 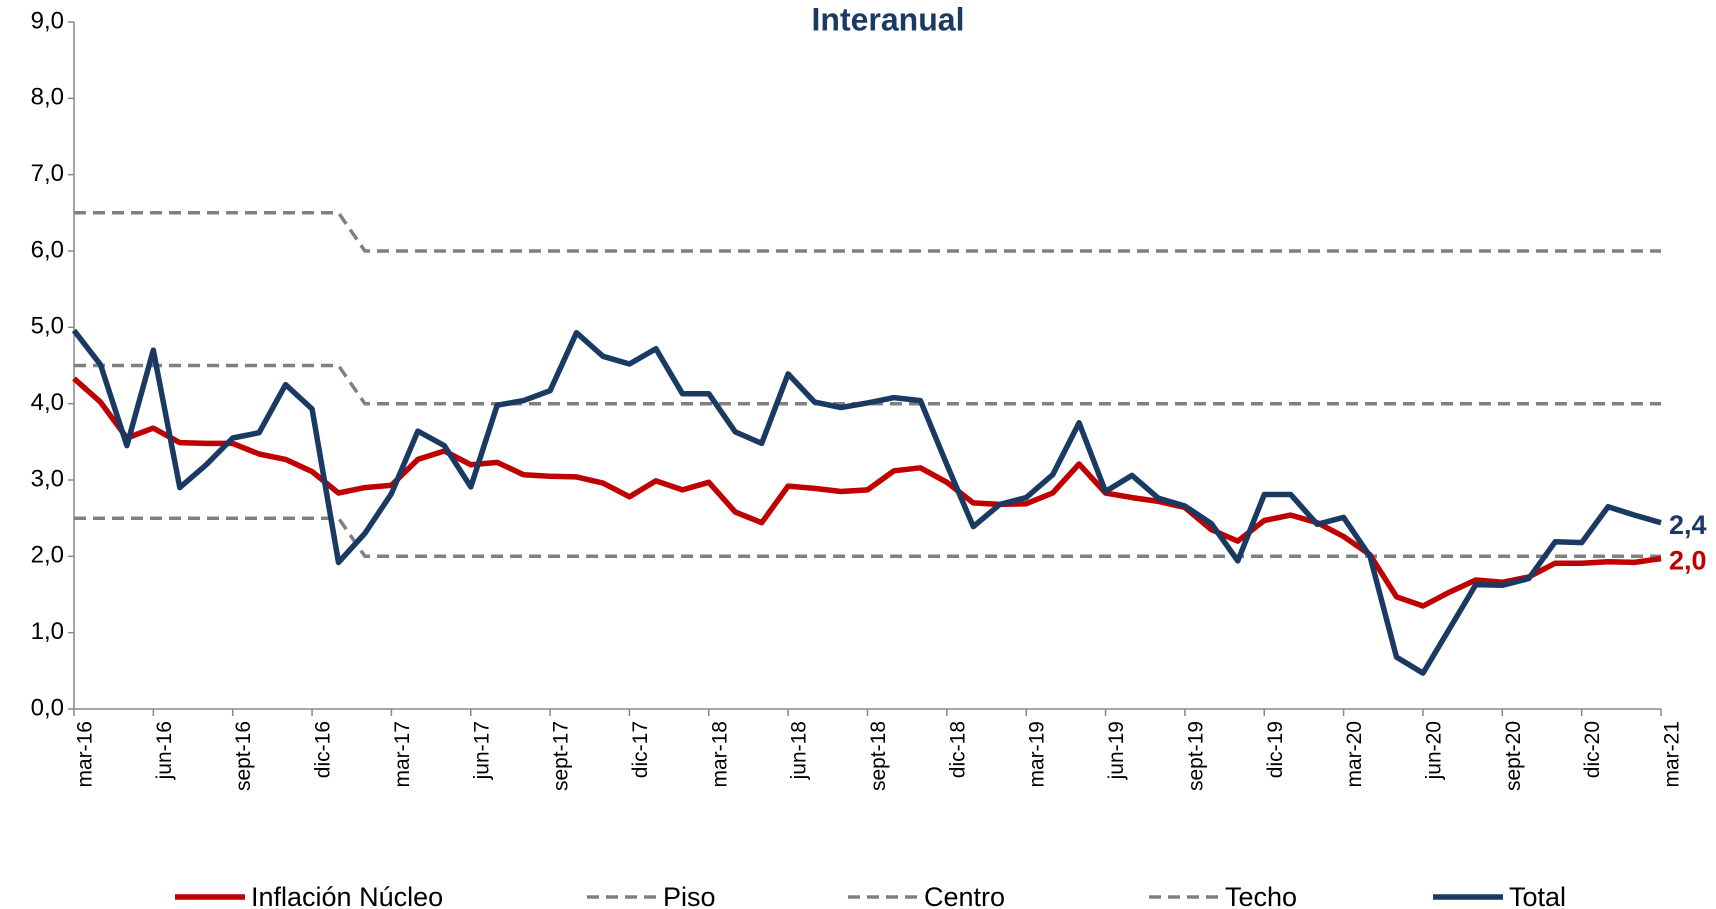 I want to click on y-tick-label: 3,0, so click(x=47, y=478).